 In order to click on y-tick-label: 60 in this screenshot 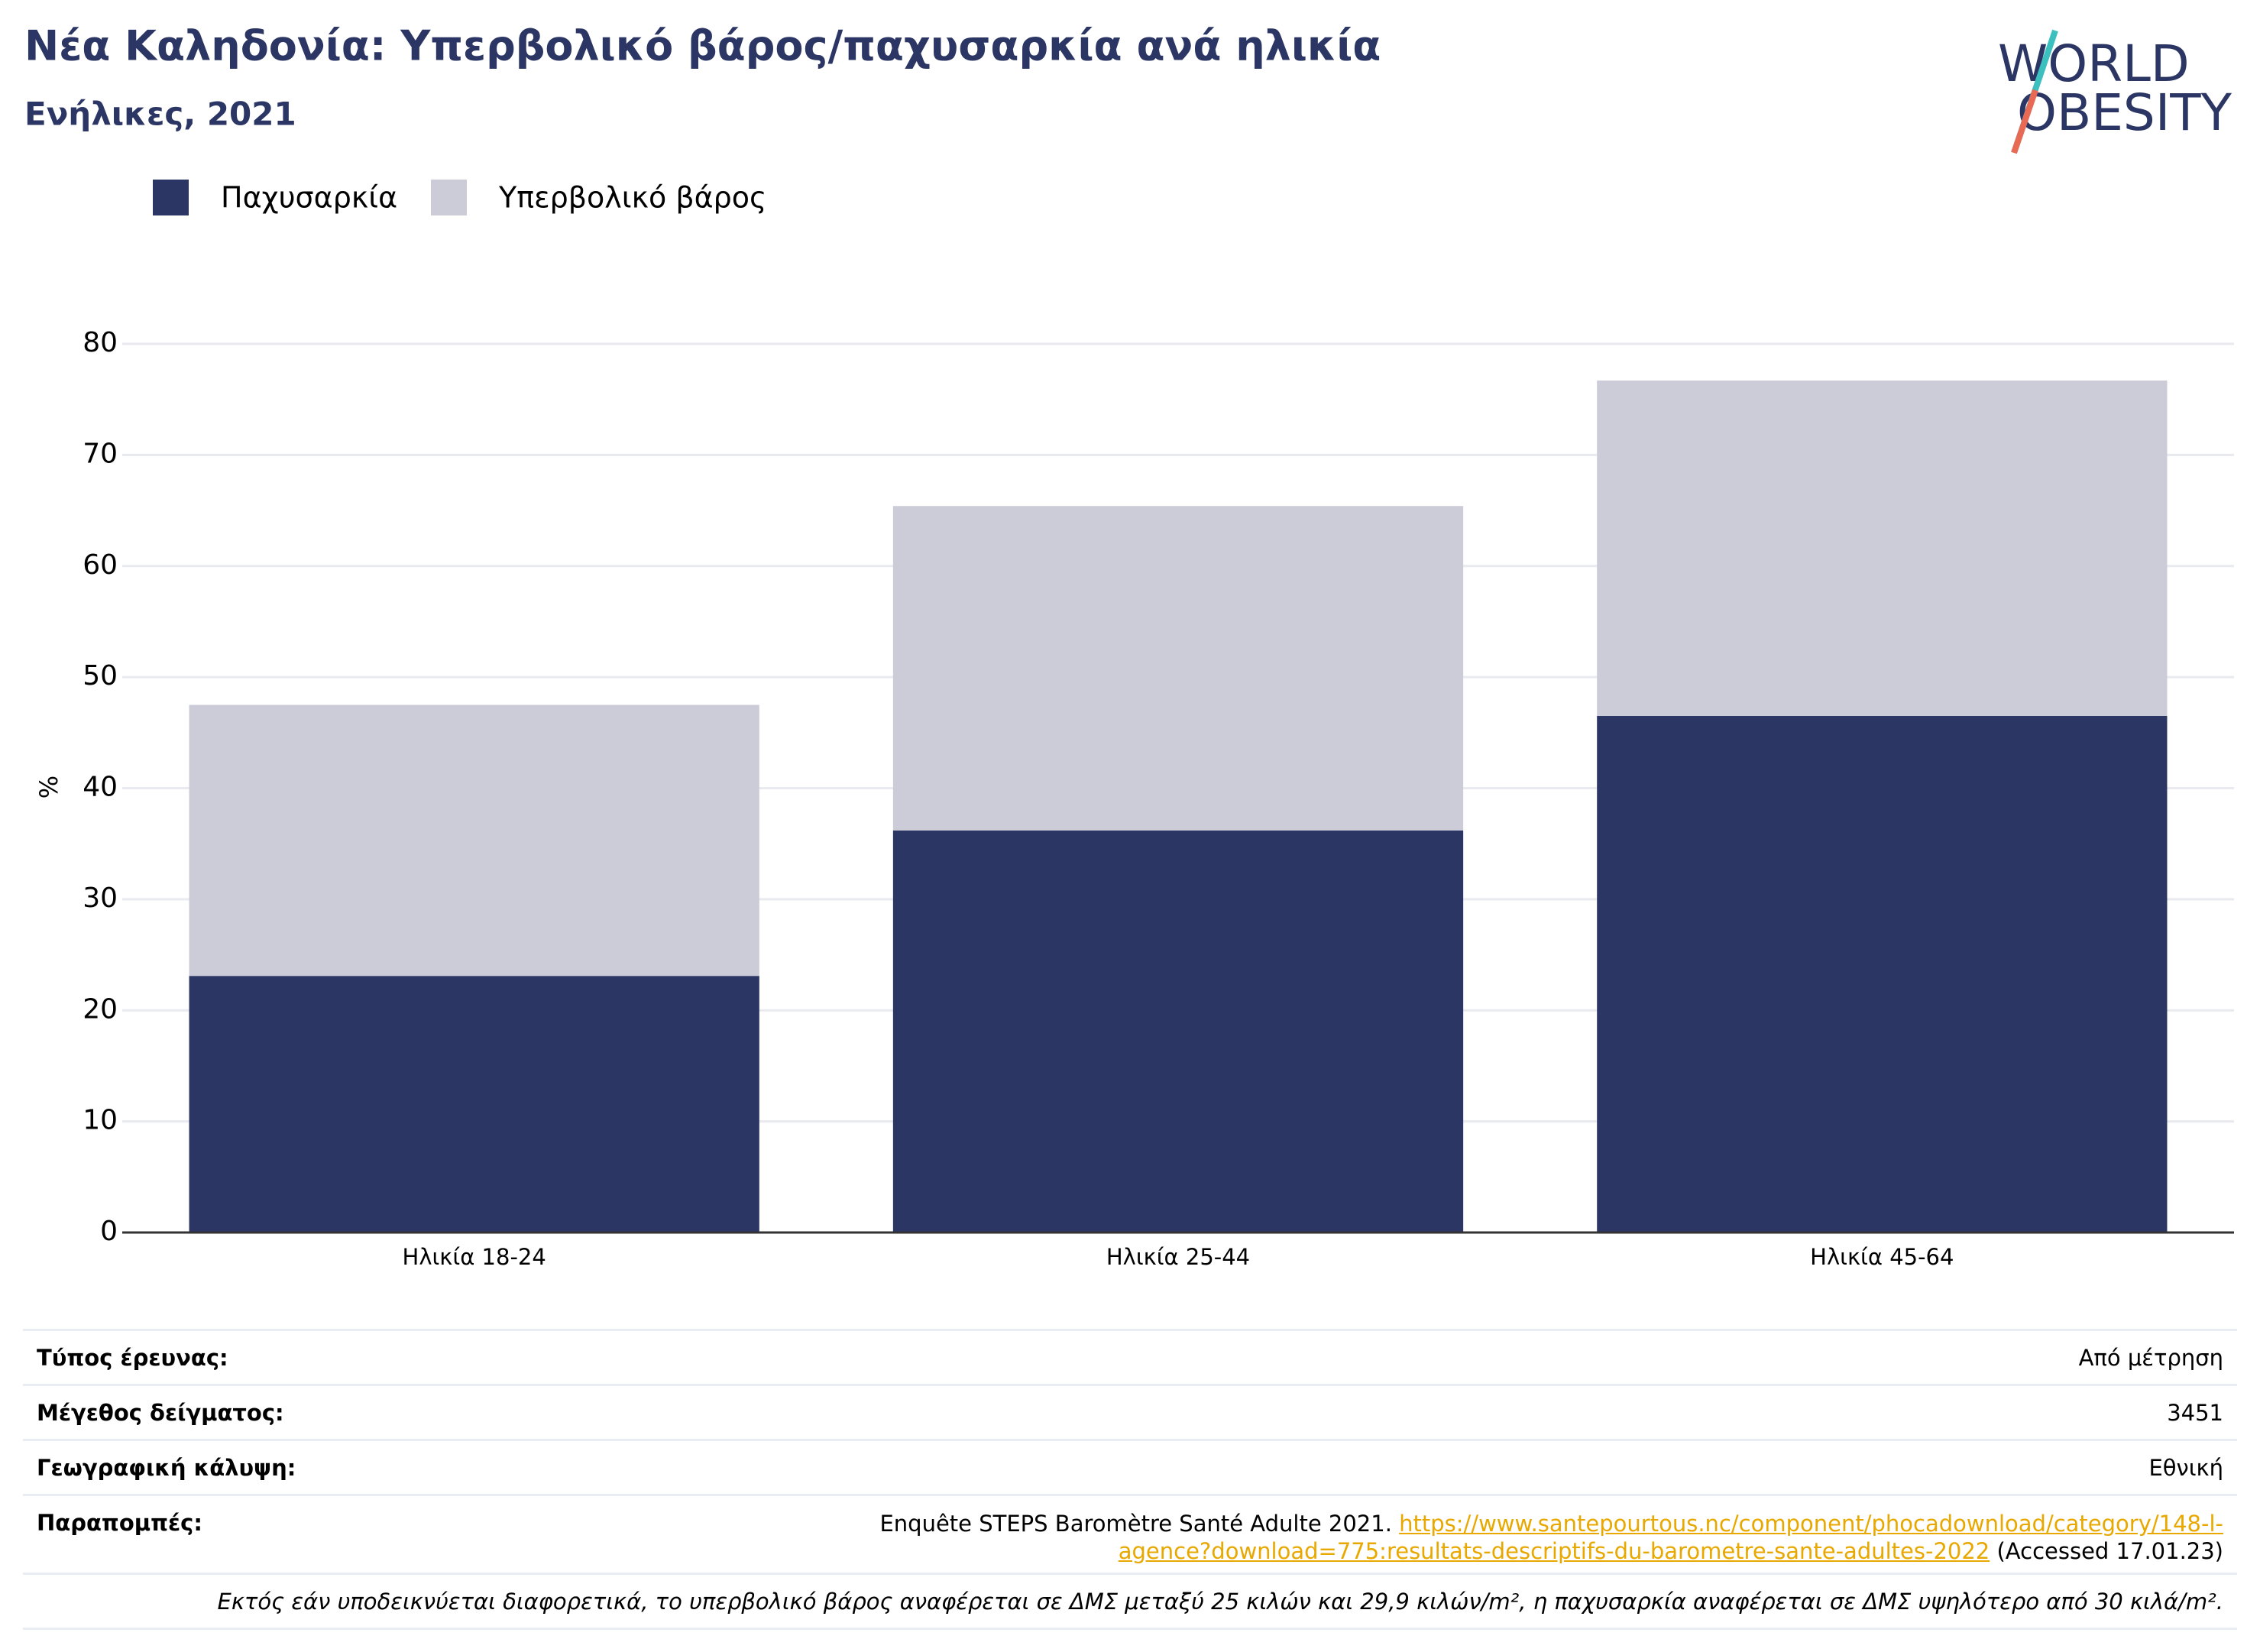, I will do `click(100, 565)`.